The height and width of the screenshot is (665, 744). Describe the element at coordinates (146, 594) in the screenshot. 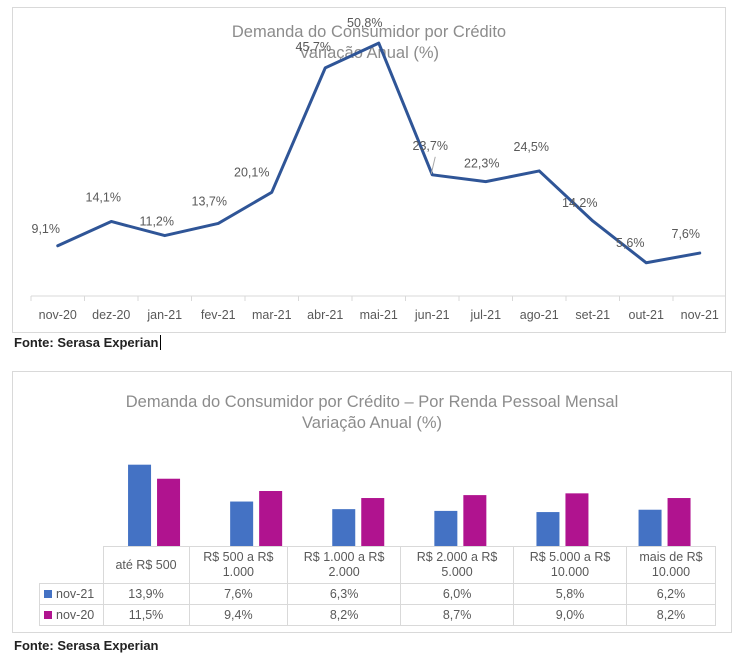

I see `table-cell: 13,9%` at that location.